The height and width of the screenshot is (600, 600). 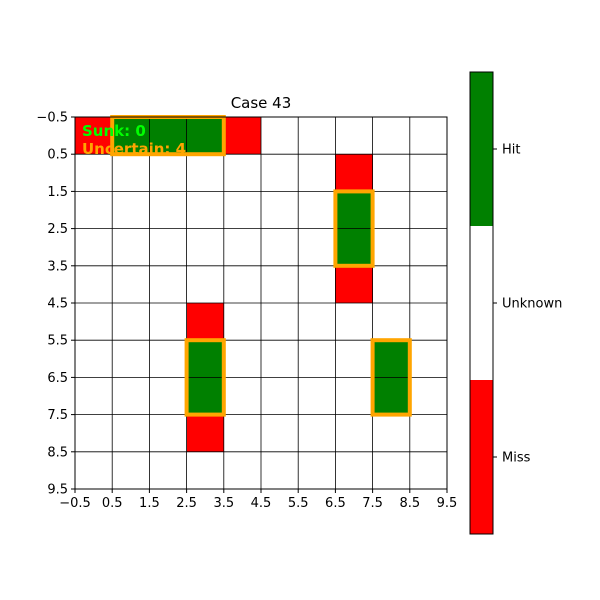 I want to click on x-tick-label: 7.5, so click(x=372, y=503).